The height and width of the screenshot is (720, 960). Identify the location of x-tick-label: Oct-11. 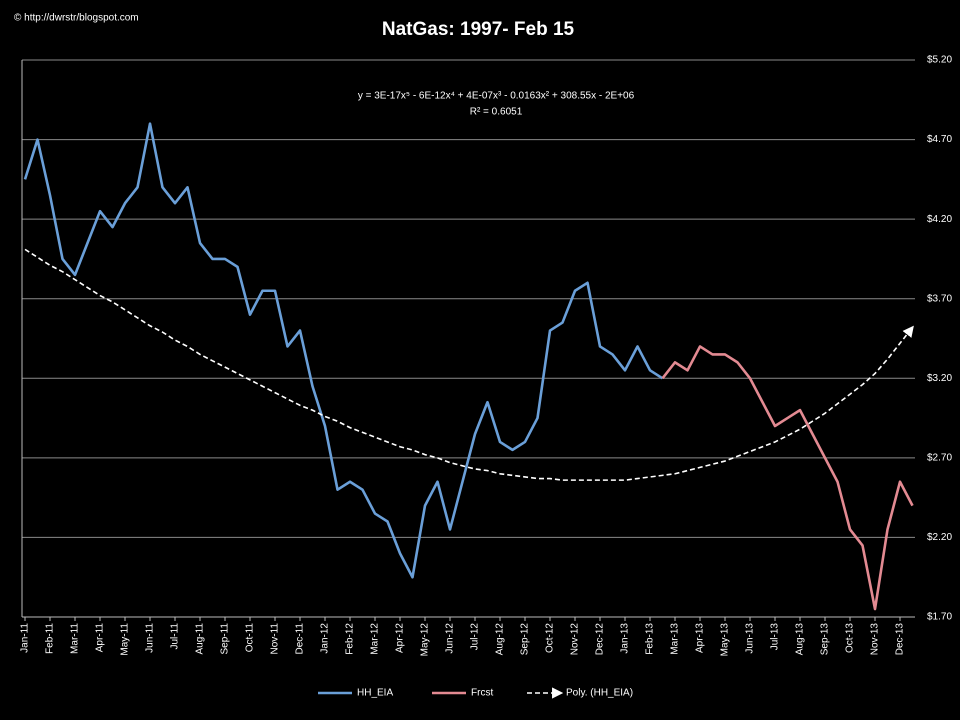
(250, 638).